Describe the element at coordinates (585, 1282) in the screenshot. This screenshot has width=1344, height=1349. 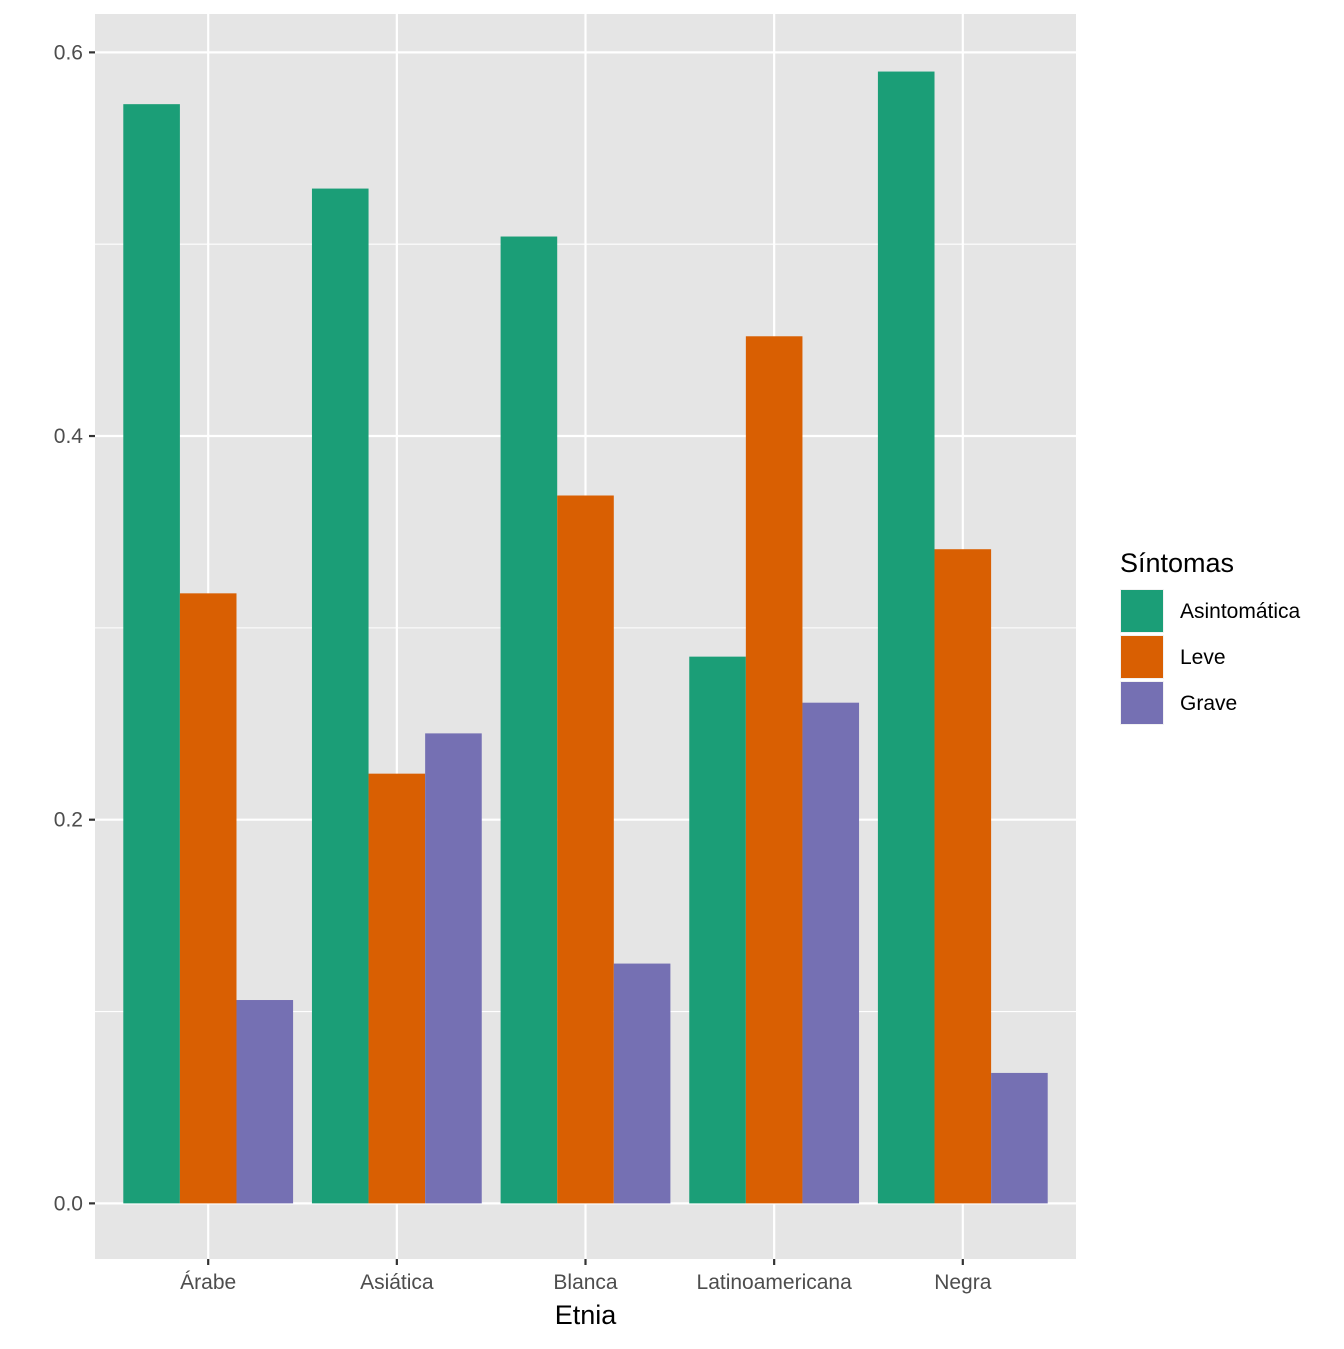
I see `x-tick-label: Blanca` at that location.